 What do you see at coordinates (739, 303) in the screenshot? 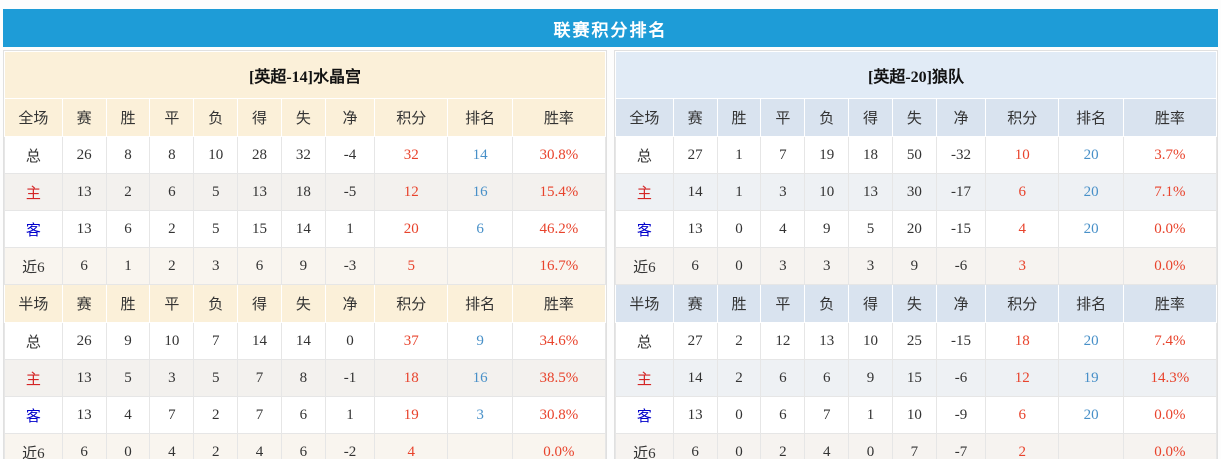
I see `column-header: 胜` at bounding box center [739, 303].